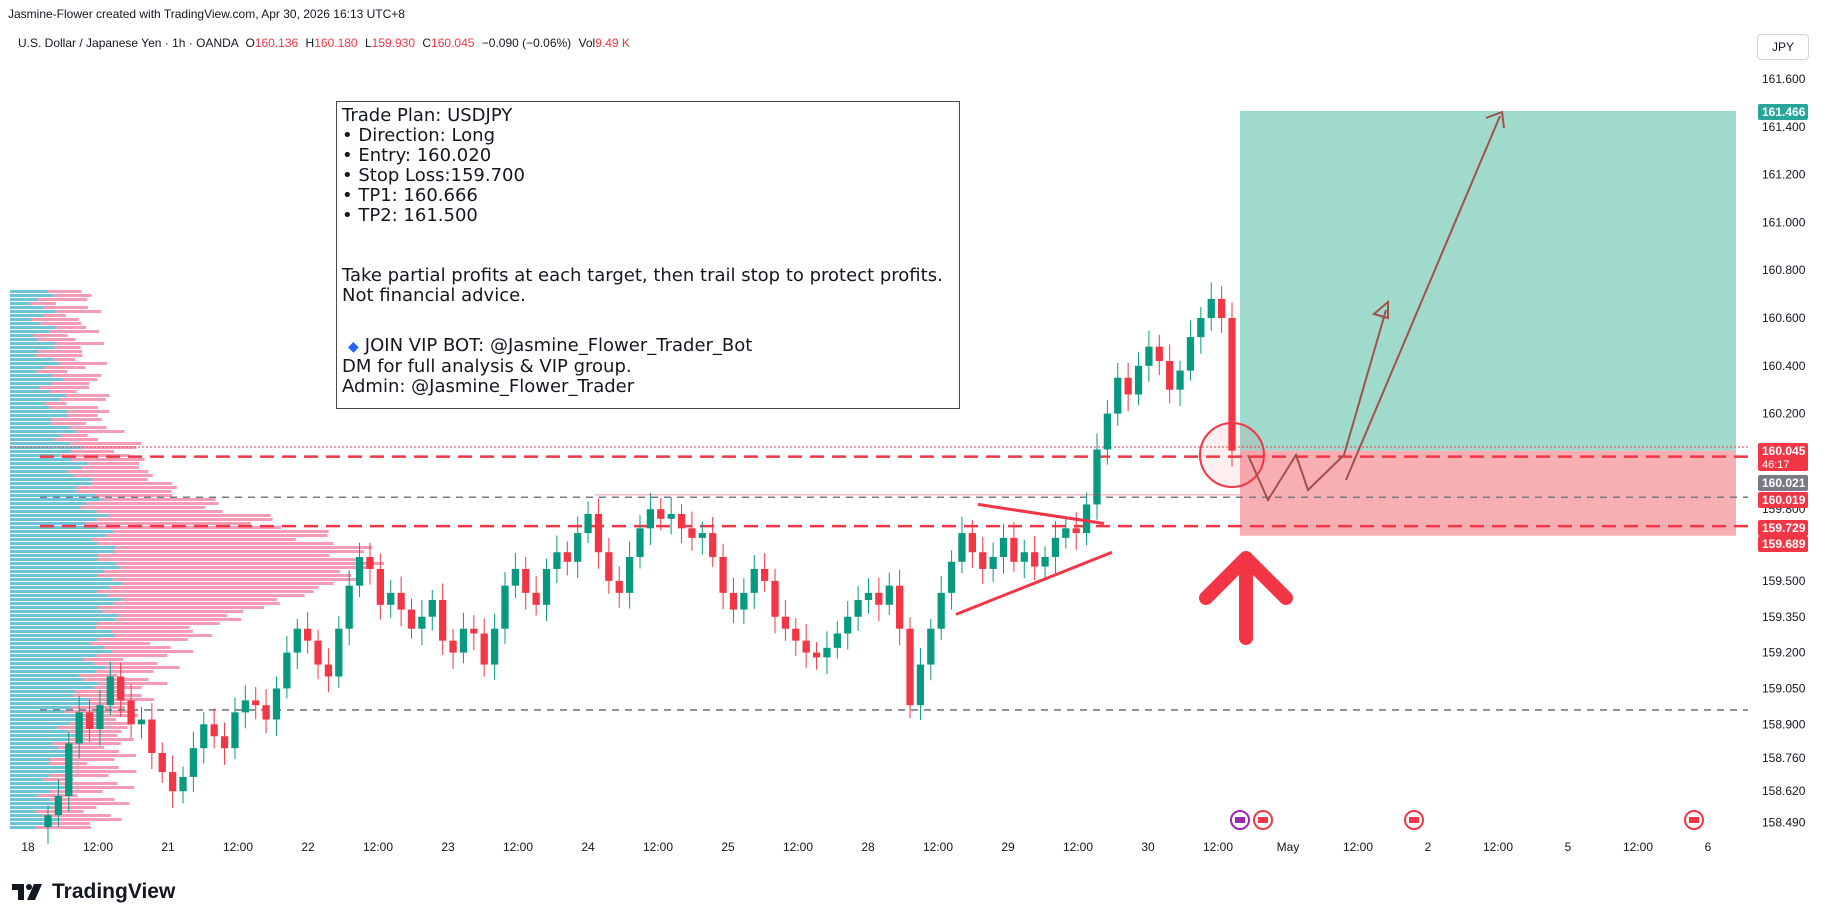 The image size is (1827, 920). I want to click on low-value: 159.930, so click(393, 43).